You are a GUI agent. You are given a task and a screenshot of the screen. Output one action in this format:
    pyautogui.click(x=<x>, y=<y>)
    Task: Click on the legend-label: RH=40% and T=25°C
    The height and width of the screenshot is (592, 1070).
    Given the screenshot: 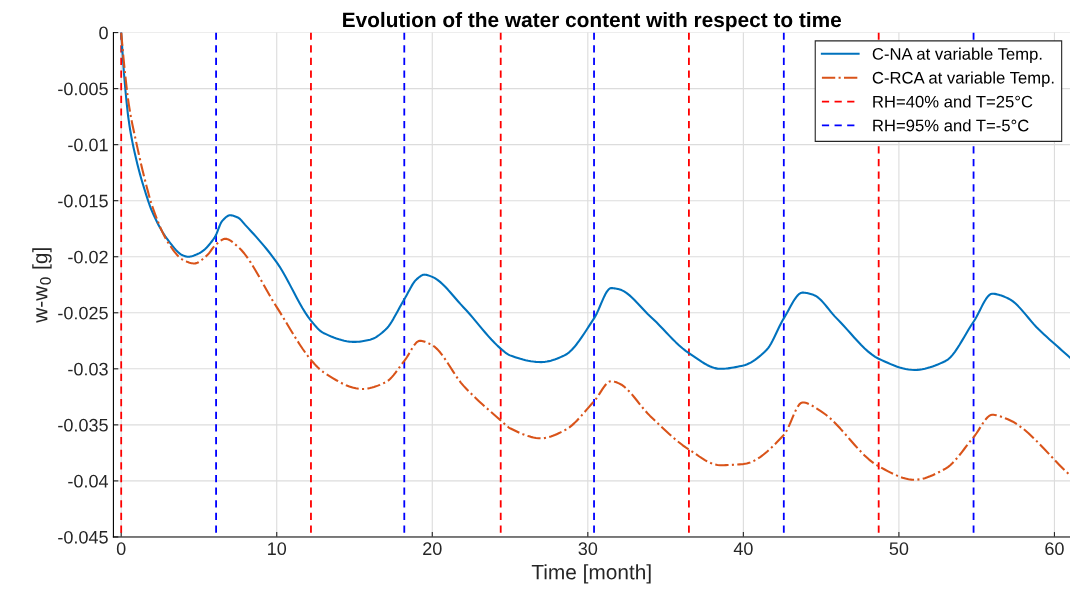 What is the action you would take?
    pyautogui.click(x=953, y=101)
    